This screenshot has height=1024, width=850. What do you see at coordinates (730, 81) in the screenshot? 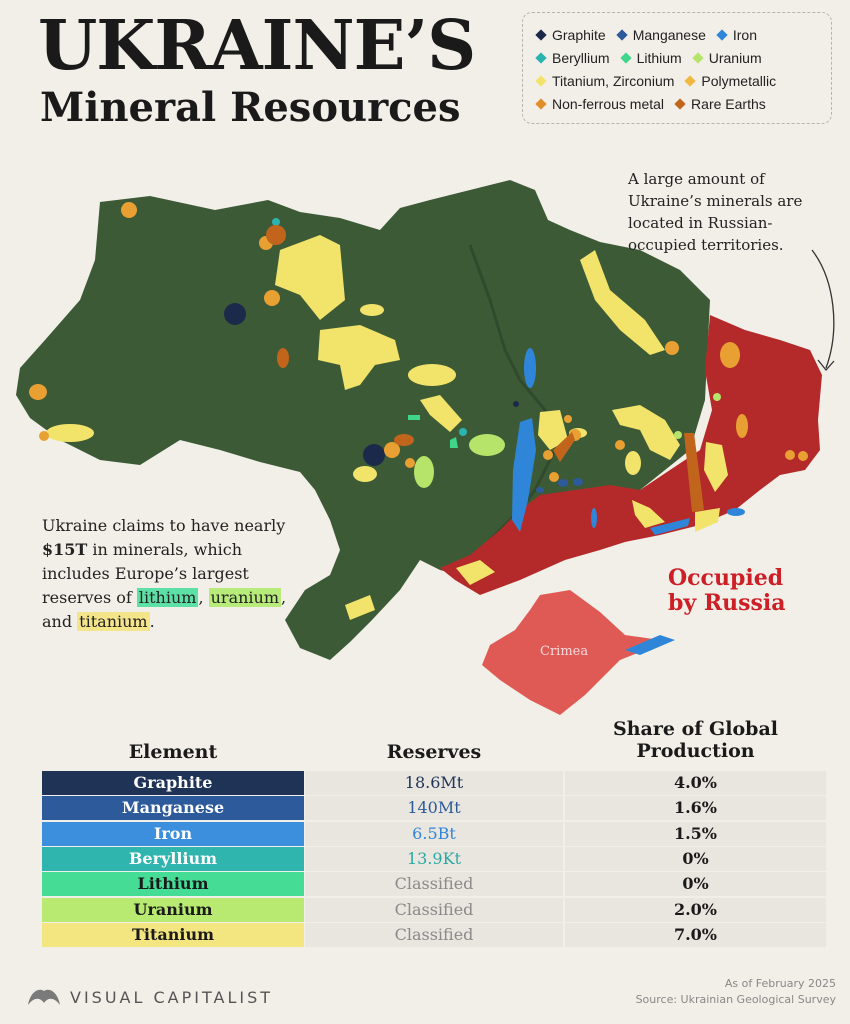
I see `legend-item: Polymetallic` at bounding box center [730, 81].